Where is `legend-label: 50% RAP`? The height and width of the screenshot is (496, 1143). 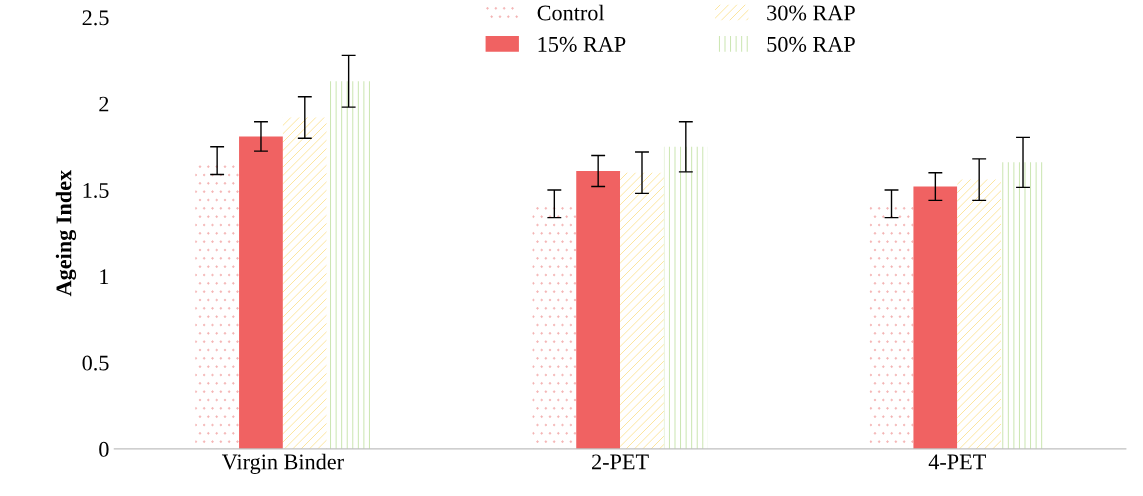
legend-label: 50% RAP is located at coordinates (811, 44).